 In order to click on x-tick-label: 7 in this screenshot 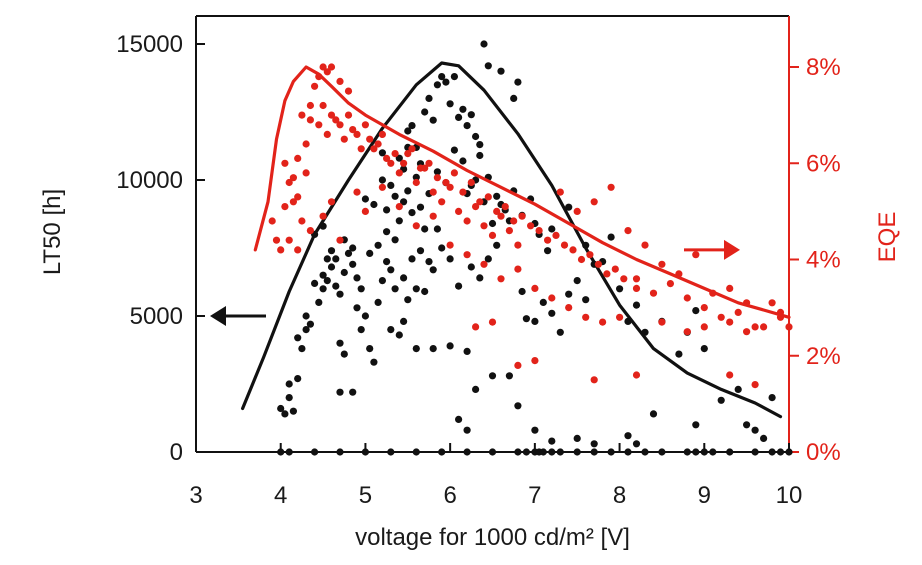, I will do `click(534, 495)`.